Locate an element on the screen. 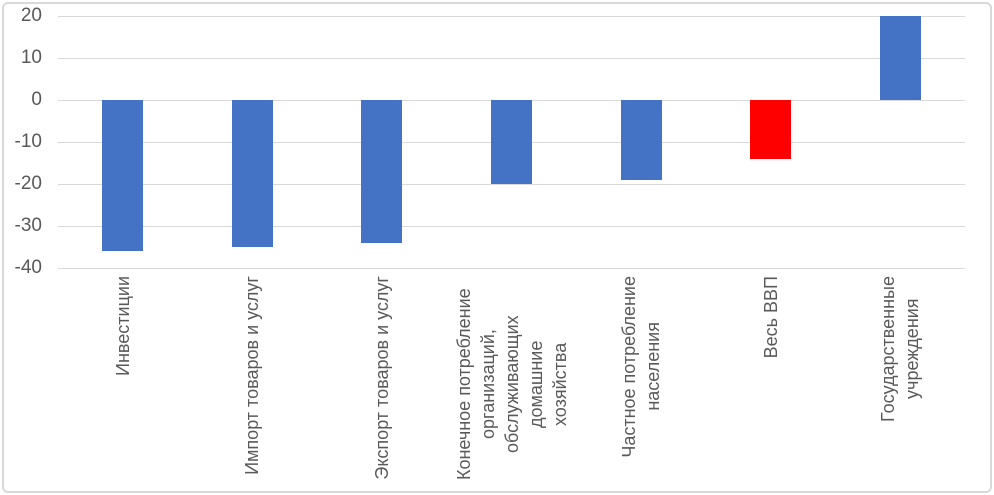 This screenshot has height=495, width=994. y-tick-label: 10 is located at coordinates (31, 57).